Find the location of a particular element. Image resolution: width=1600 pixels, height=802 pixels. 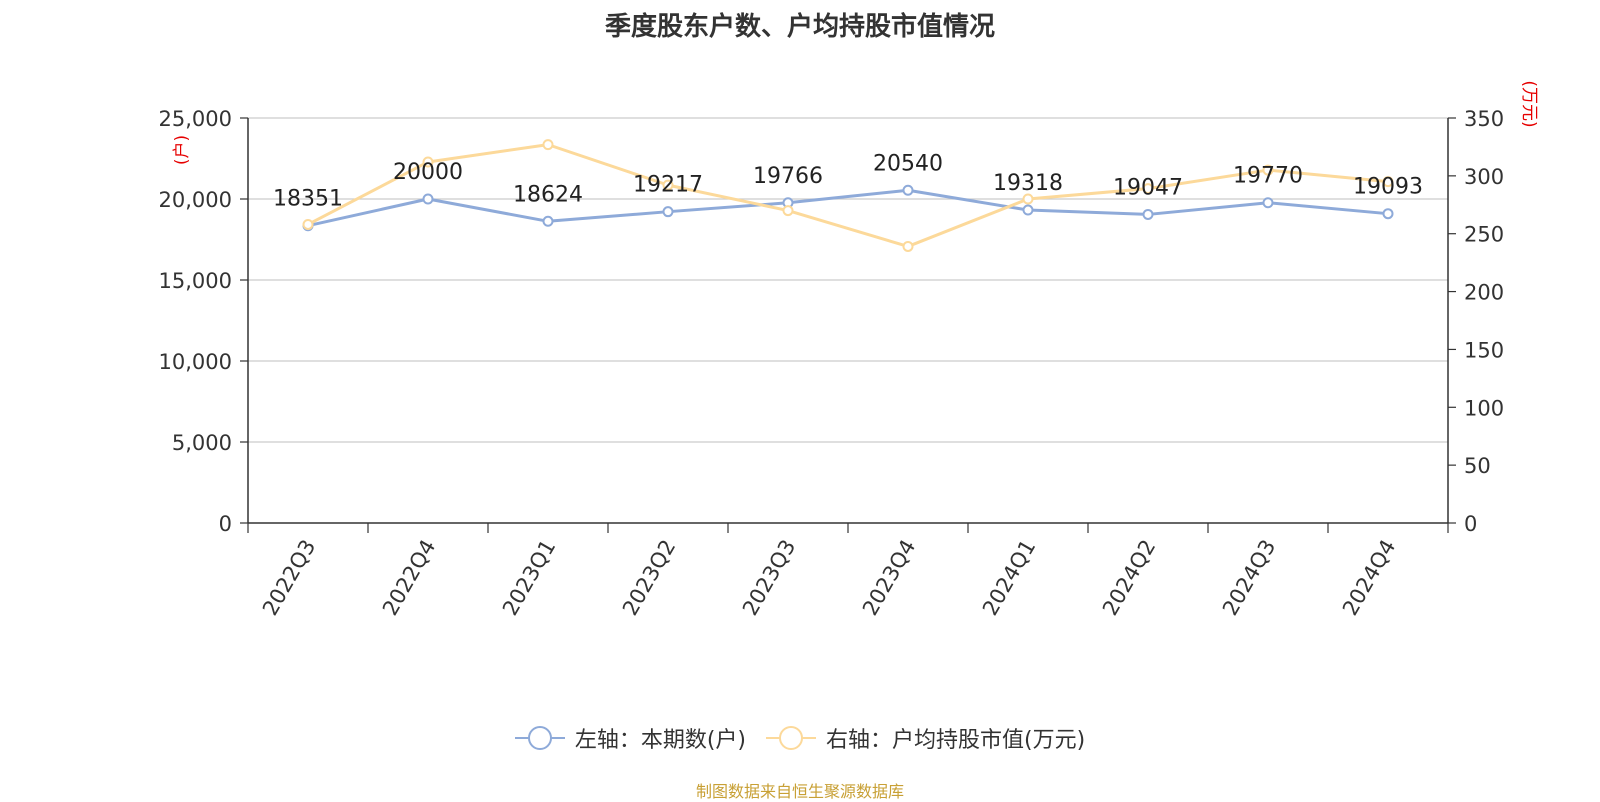

right-axis-tick-label: 0 is located at coordinates (1470, 524).